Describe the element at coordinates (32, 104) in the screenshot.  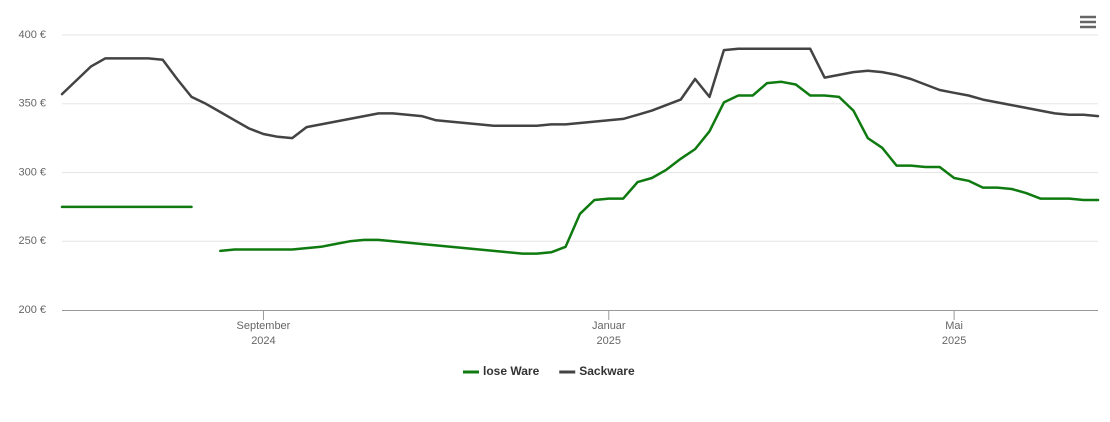
I see `y-tick-label: 350 €` at that location.